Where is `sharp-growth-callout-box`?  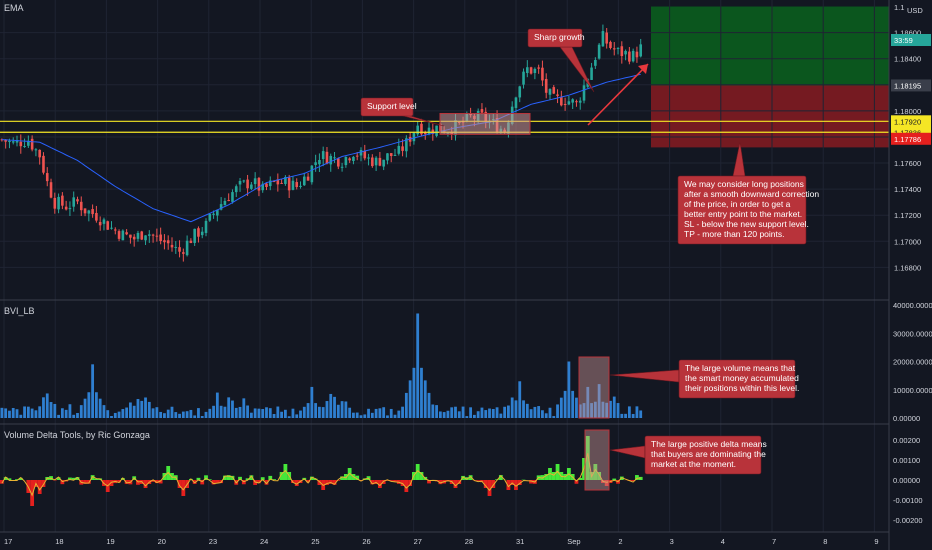
sharp-growth-callout-box is located at coordinates (555, 38).